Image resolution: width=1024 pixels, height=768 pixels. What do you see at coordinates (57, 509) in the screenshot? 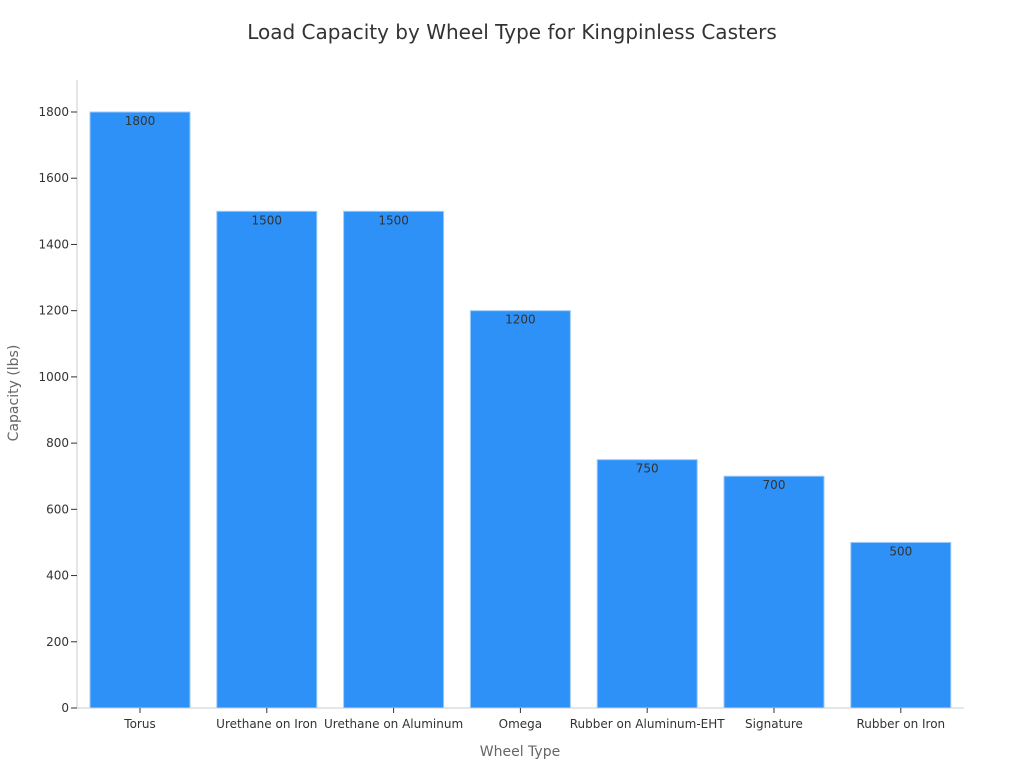
I see `y-tick-label: 600` at bounding box center [57, 509].